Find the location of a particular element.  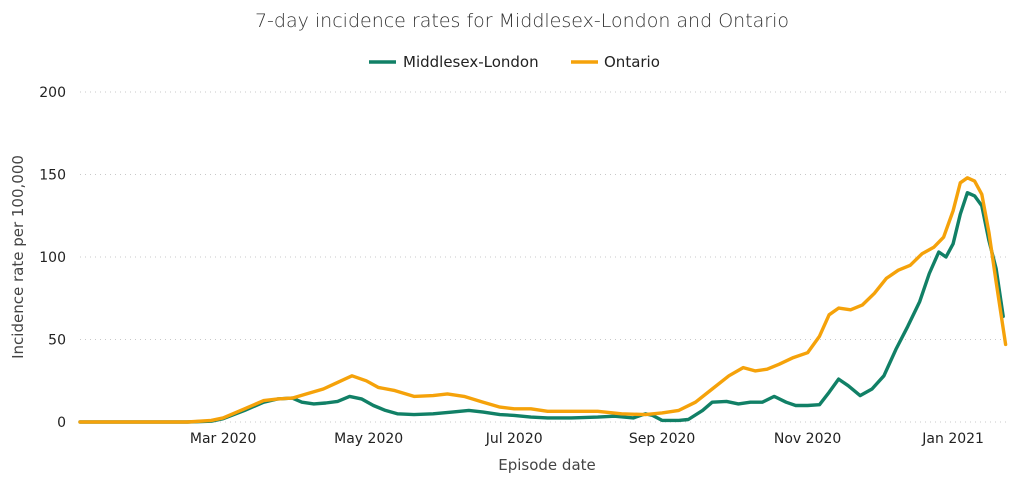

y-tick-label-100: 100 is located at coordinates (52, 258).